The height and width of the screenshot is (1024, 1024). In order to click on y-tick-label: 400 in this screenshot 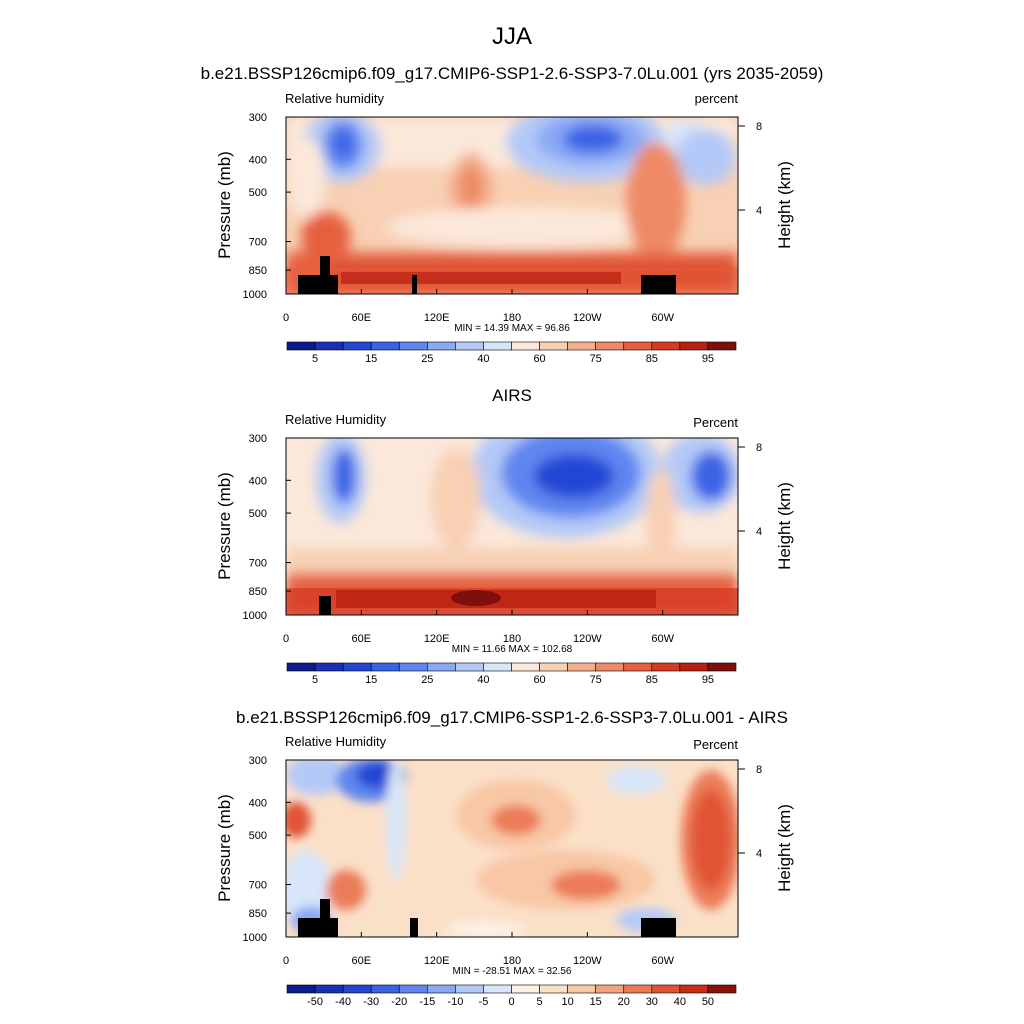, I will do `click(258, 481)`.